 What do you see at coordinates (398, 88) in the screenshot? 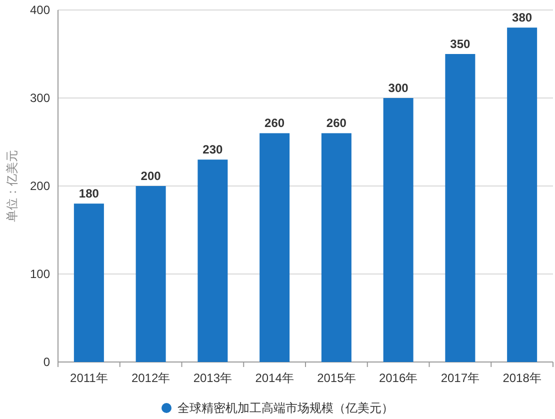
I see `data-label: 300` at bounding box center [398, 88].